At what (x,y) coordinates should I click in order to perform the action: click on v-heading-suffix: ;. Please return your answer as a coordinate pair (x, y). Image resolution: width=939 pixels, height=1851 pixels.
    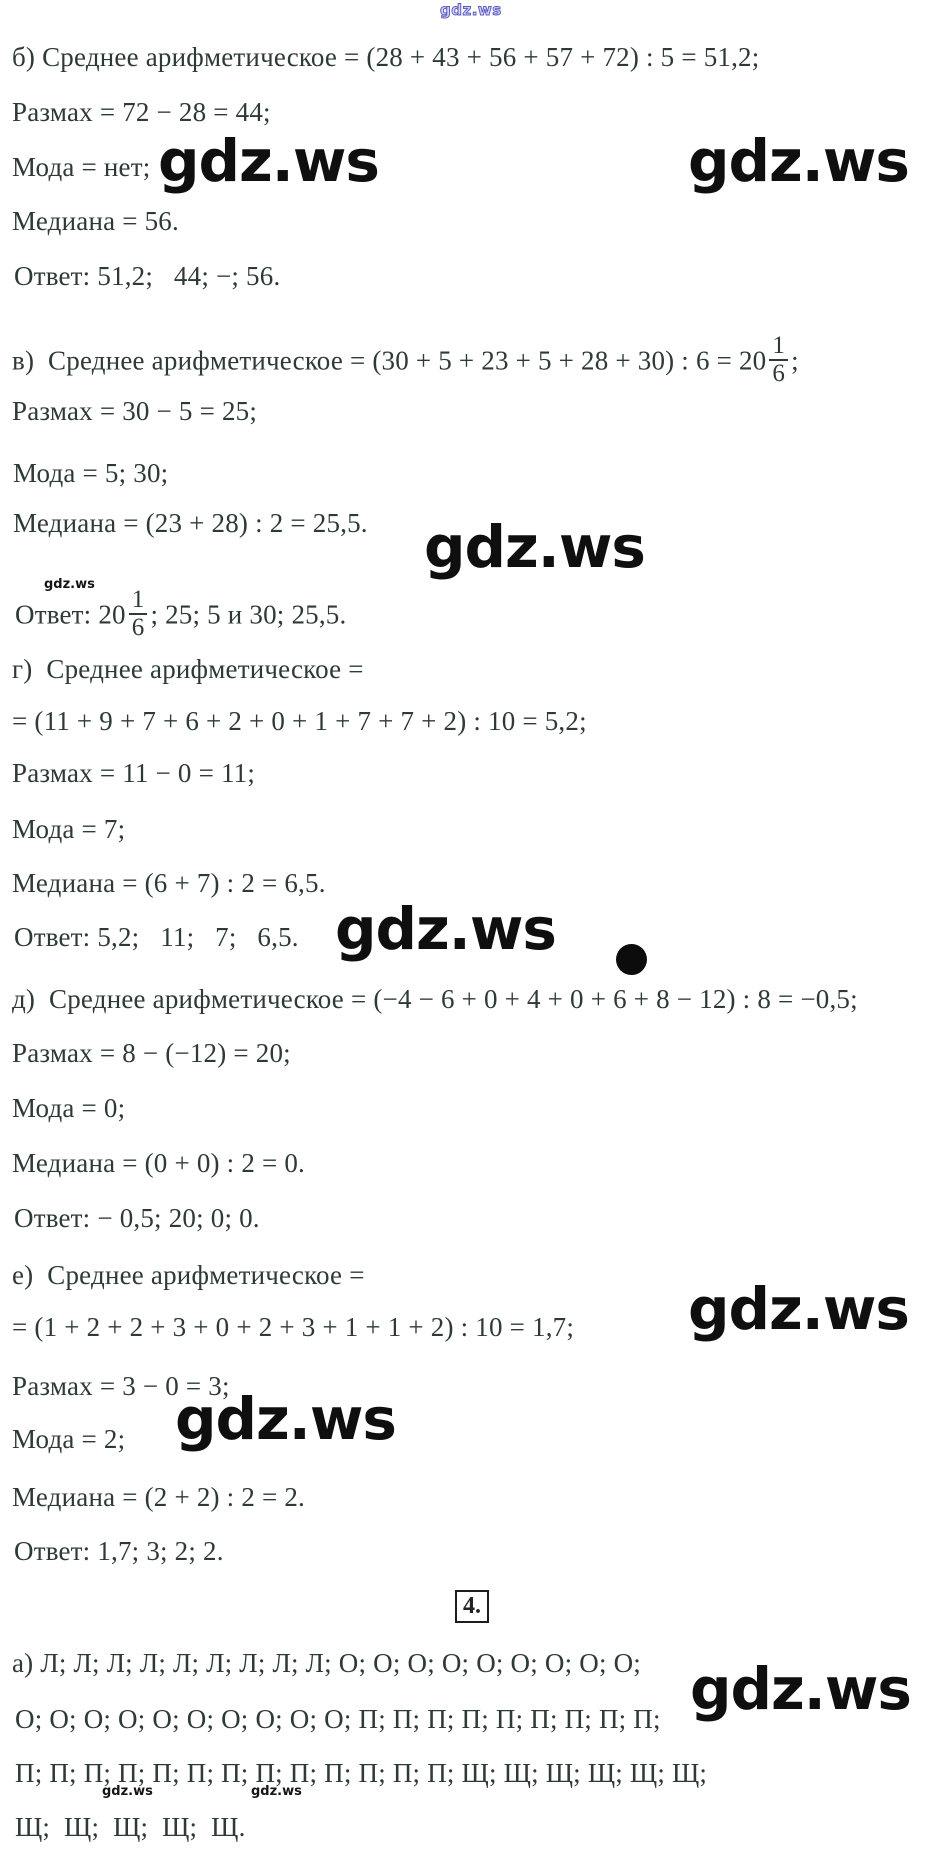
    Looking at the image, I should click on (795, 360).